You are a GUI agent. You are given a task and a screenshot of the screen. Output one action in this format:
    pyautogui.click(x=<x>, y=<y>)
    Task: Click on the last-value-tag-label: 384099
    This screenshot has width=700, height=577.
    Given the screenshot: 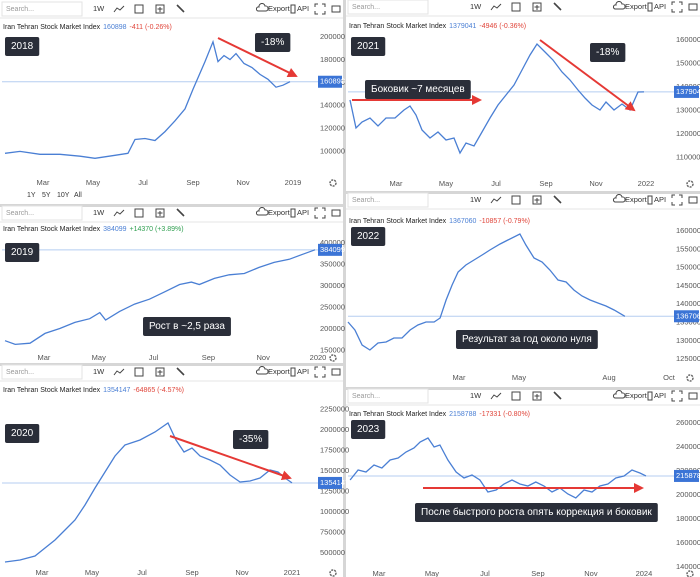 What is the action you would take?
    pyautogui.click(x=332, y=249)
    